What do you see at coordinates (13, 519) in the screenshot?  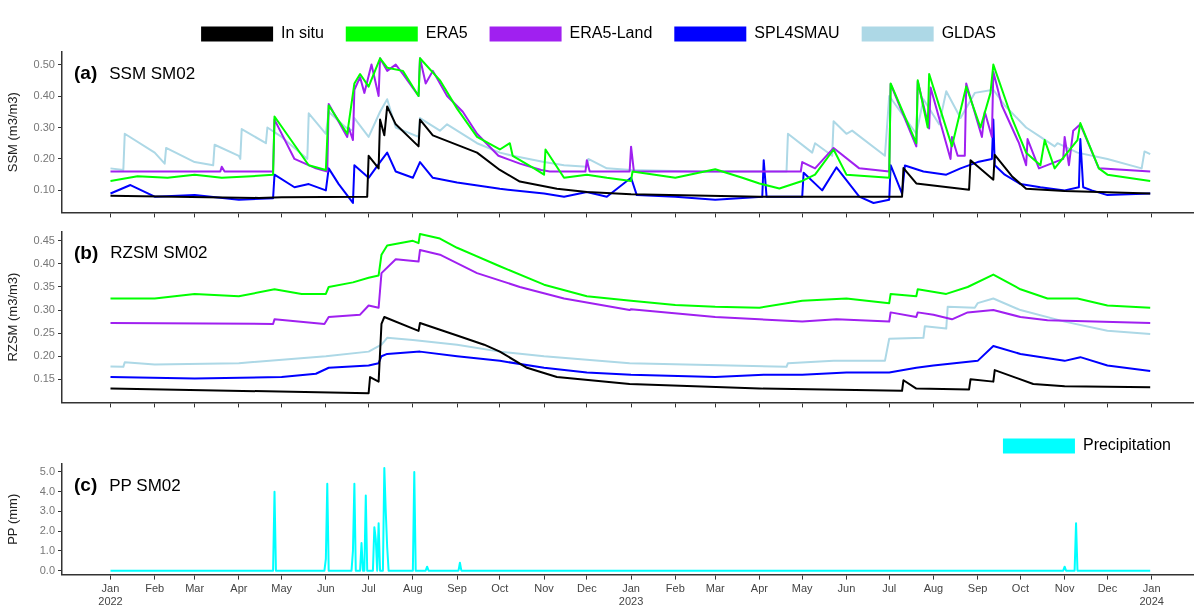 I see `y-axis-title: PP (mm)` at bounding box center [13, 519].